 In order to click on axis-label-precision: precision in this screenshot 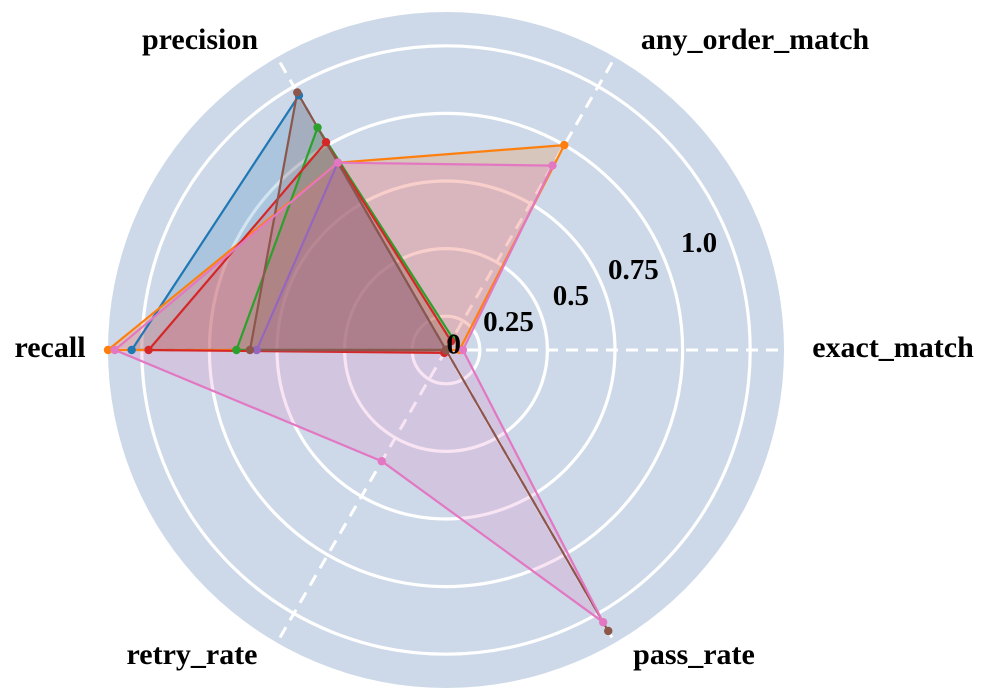, I will do `click(200, 39)`.